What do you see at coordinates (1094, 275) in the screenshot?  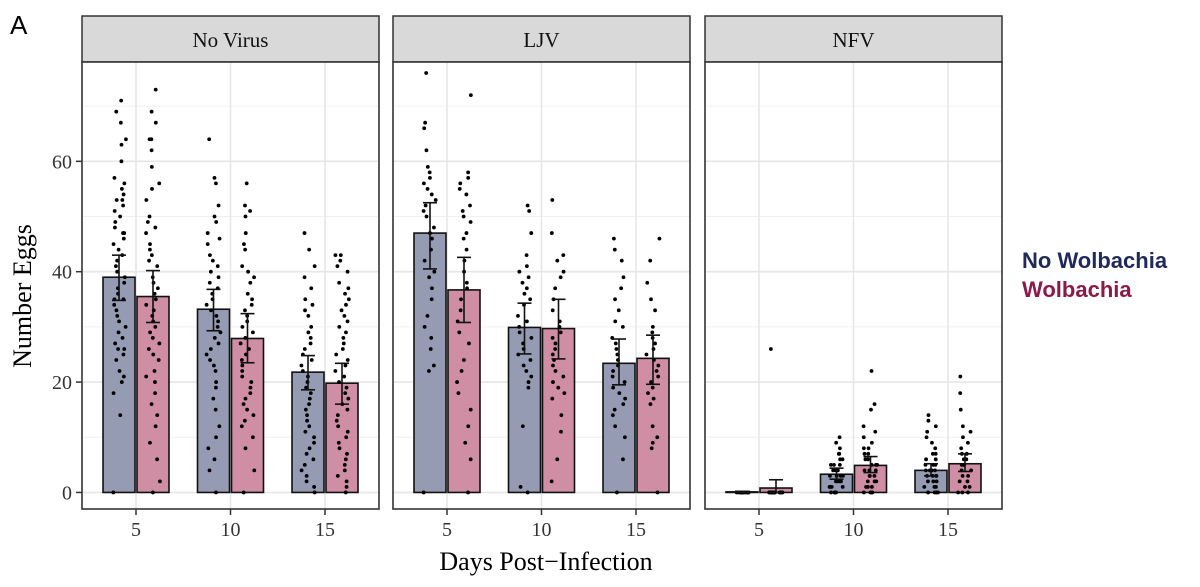 I see `legend: No Wolbachia Wolbachia` at bounding box center [1094, 275].